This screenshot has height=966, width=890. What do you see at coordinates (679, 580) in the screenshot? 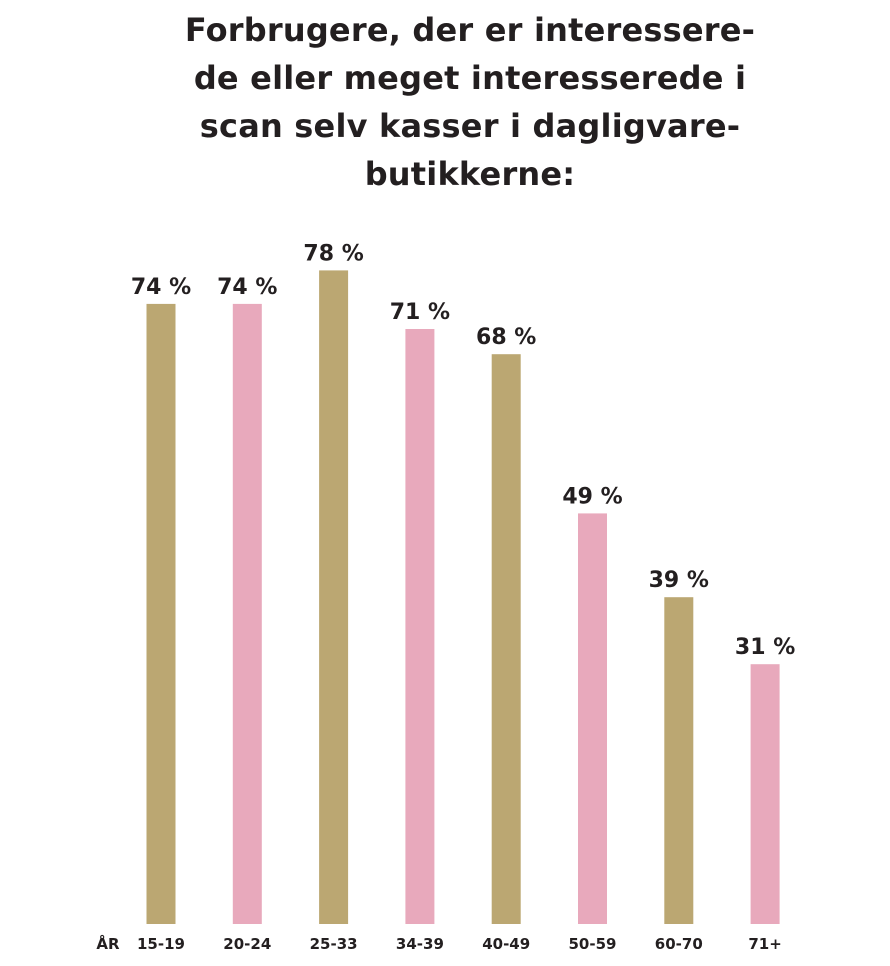
I see `value-label-60-70: 39 %` at bounding box center [679, 580].